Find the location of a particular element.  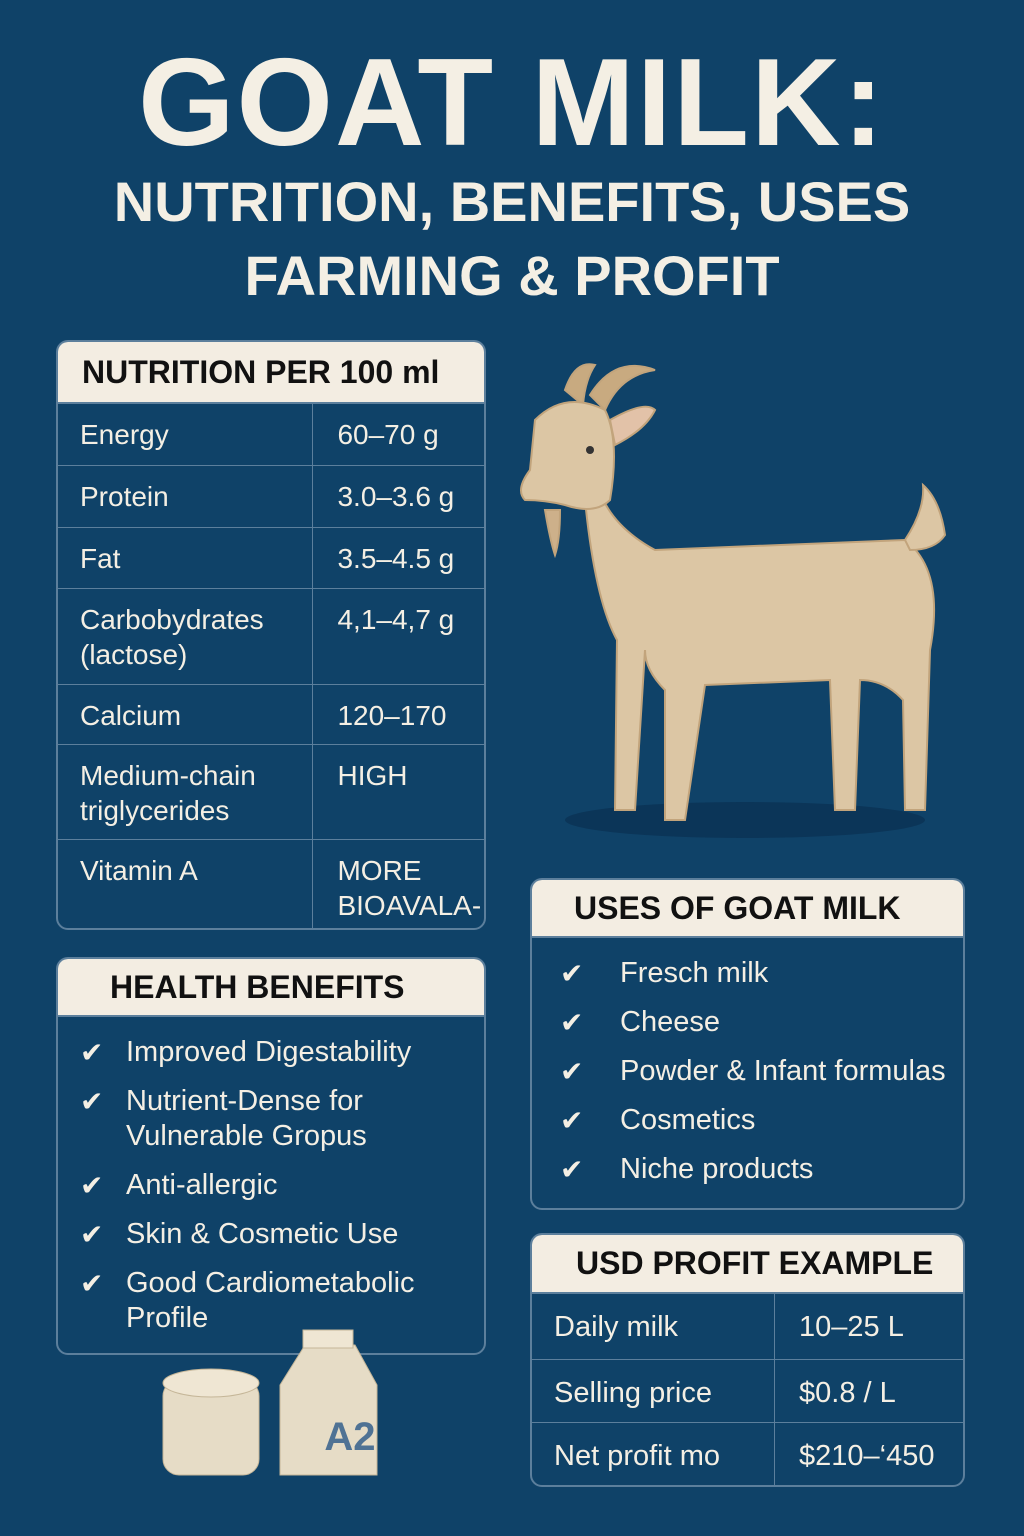

nutrient-value: HIGH is located at coordinates (372, 775).